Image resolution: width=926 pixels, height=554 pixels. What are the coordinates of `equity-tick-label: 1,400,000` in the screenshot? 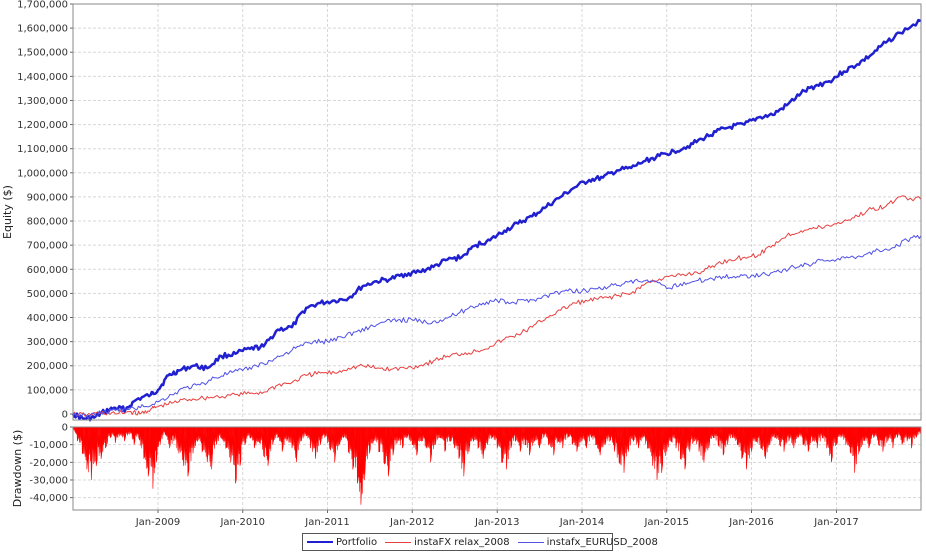 It's located at (42, 77).